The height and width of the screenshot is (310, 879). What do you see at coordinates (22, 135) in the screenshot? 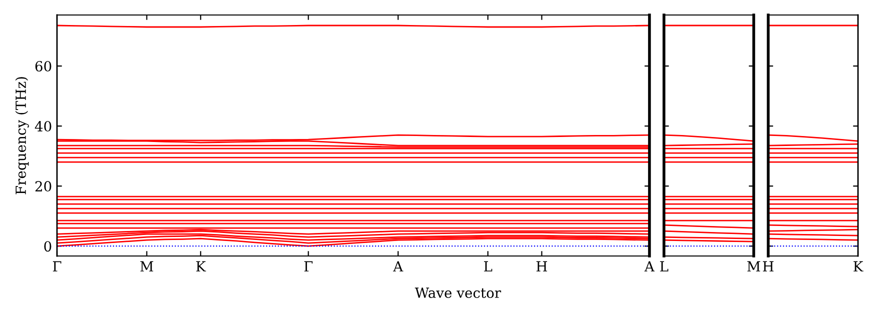
I see `y-axis-title: Frequency (THz)` at bounding box center [22, 135].